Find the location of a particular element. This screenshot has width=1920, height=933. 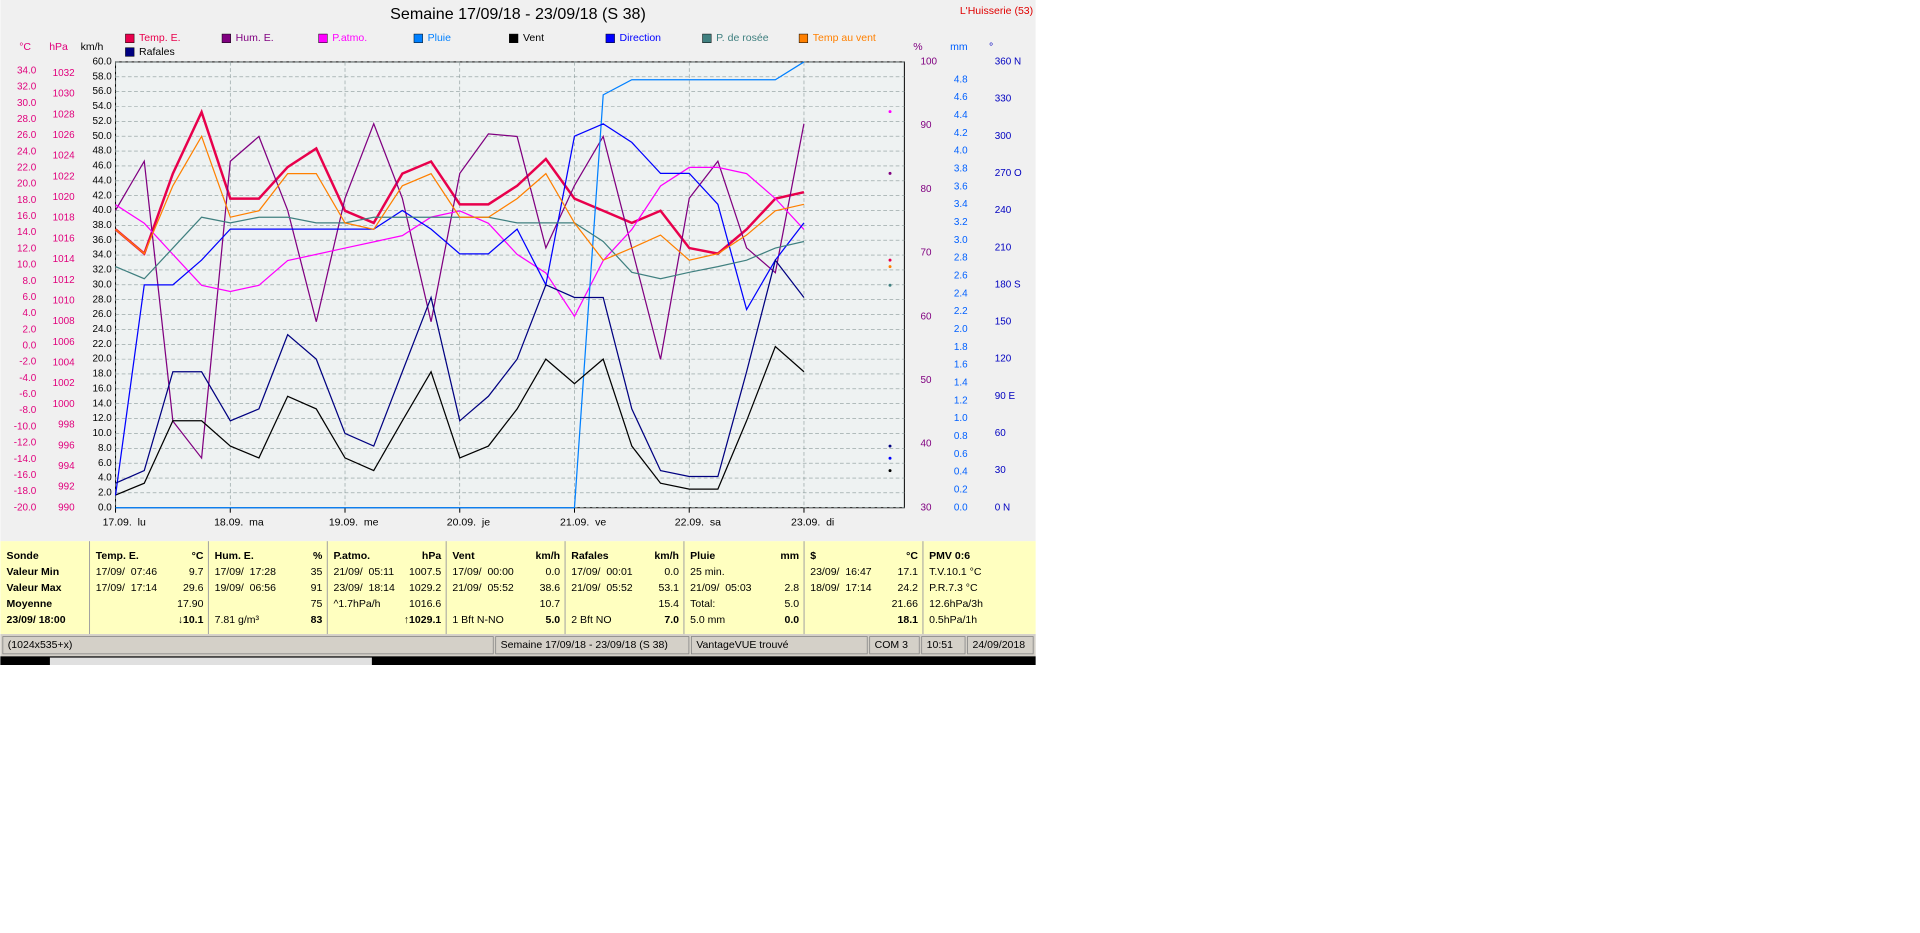

y-tick-label: 58.0 is located at coordinates (103, 76).